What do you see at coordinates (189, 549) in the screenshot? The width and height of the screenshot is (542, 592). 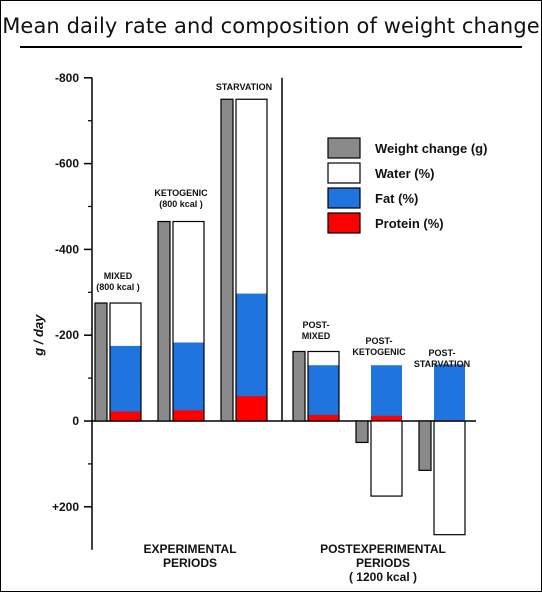 I see `period-label: EXPERIMENTAL` at bounding box center [189, 549].